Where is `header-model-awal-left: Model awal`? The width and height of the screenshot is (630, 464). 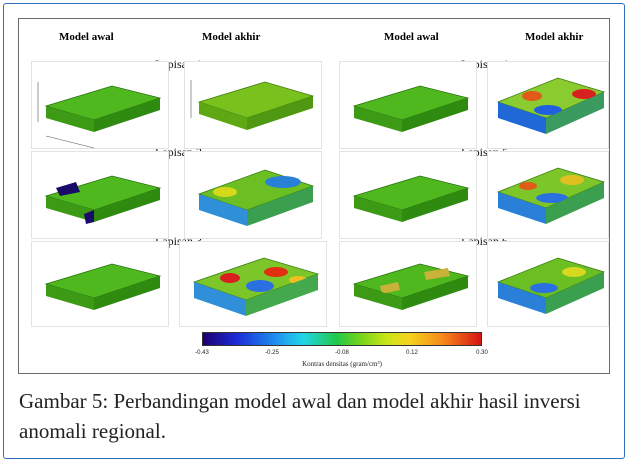
header-model-awal-left: Model awal is located at coordinates (86, 37).